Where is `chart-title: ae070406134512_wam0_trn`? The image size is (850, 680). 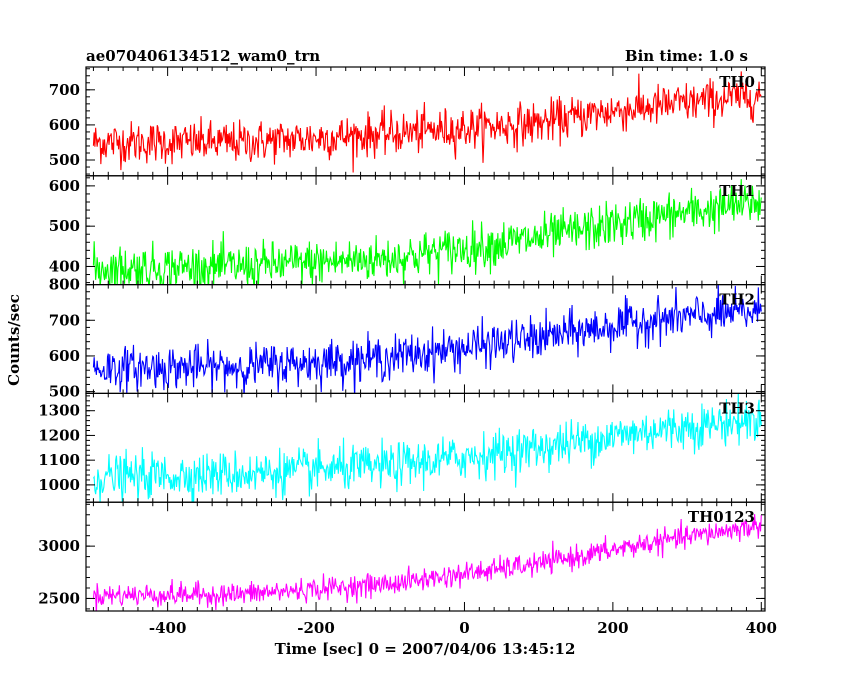
chart-title: ae070406134512_wam0_trn is located at coordinates (203, 56).